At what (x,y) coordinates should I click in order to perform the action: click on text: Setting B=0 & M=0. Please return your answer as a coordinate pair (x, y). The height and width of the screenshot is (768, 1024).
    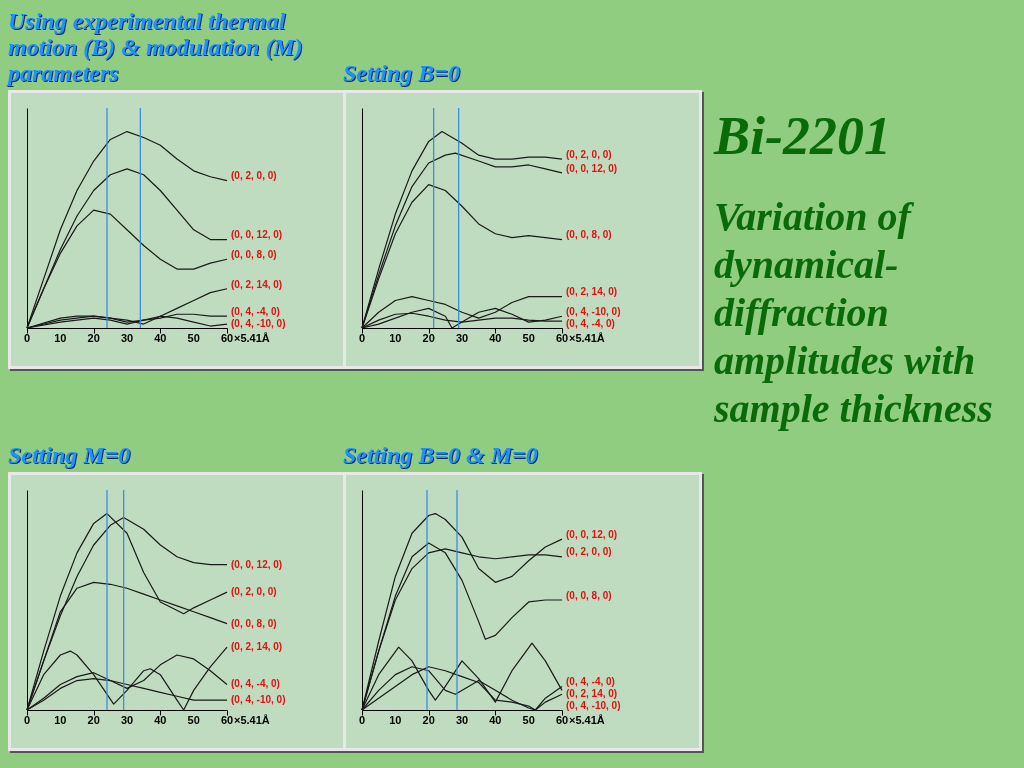
    Looking at the image, I should click on (441, 455).